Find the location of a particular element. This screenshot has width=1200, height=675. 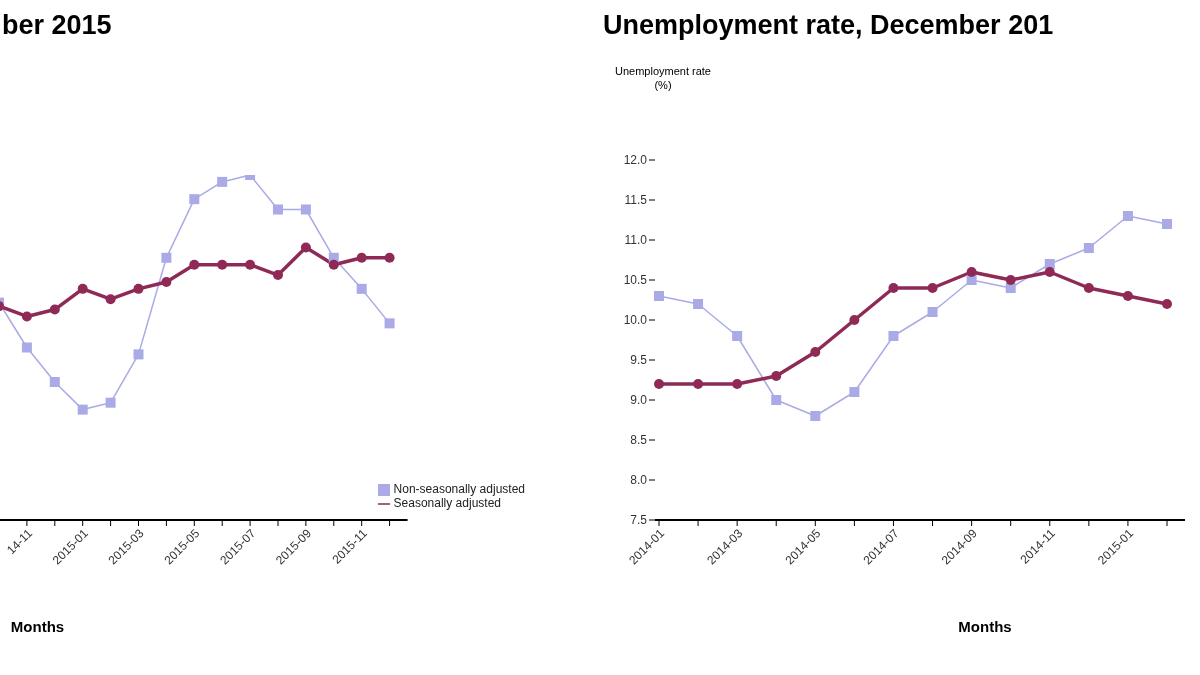

legend-label: Seasonally adjusted is located at coordinates (447, 503).